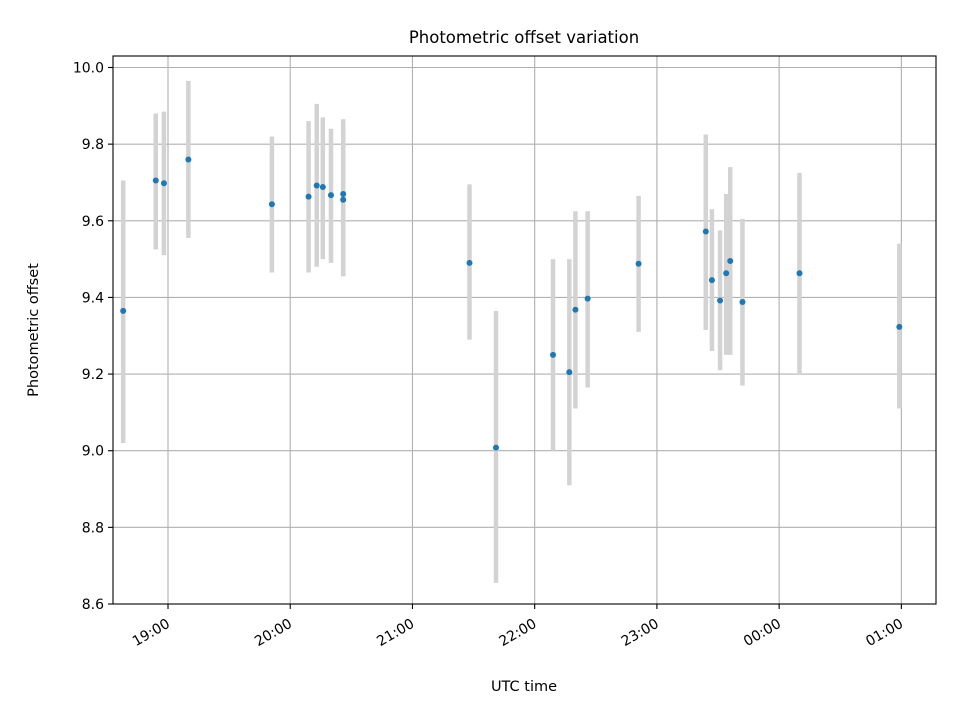 The height and width of the screenshot is (720, 960). What do you see at coordinates (93, 375) in the screenshot?
I see `y-tick-label: 9.2` at bounding box center [93, 375].